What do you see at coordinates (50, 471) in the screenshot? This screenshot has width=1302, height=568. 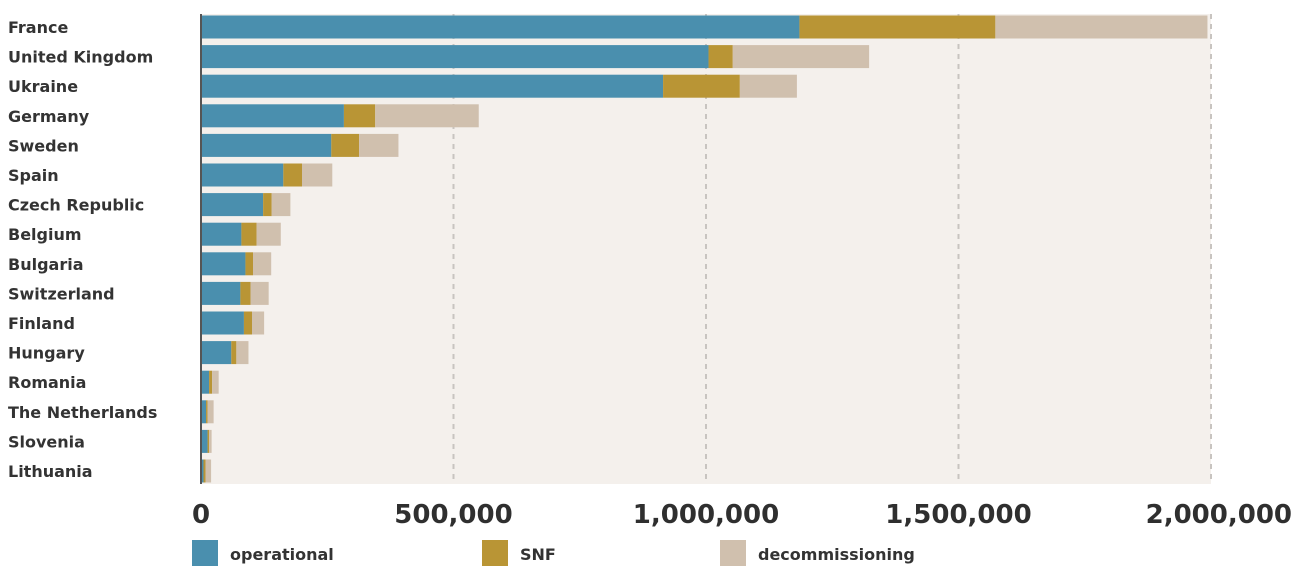 I see `category-label: Lithuania` at bounding box center [50, 471].